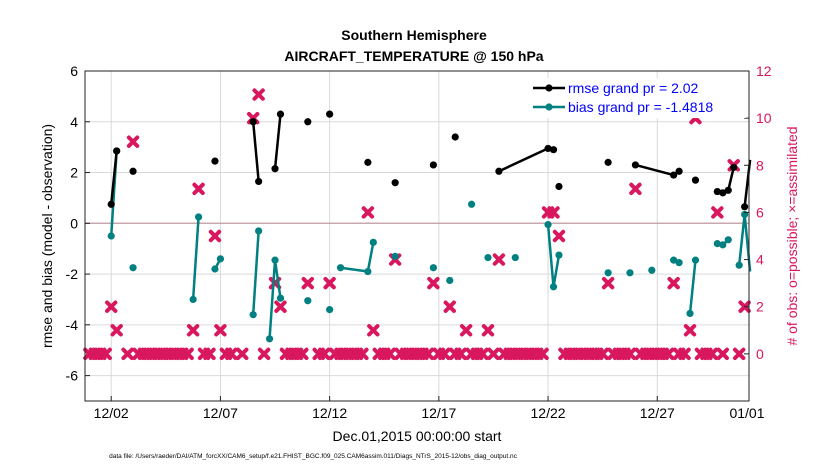 This screenshot has height=470, width=830. Describe the element at coordinates (760, 260) in the screenshot. I see `y2-tick-label: 4` at that location.